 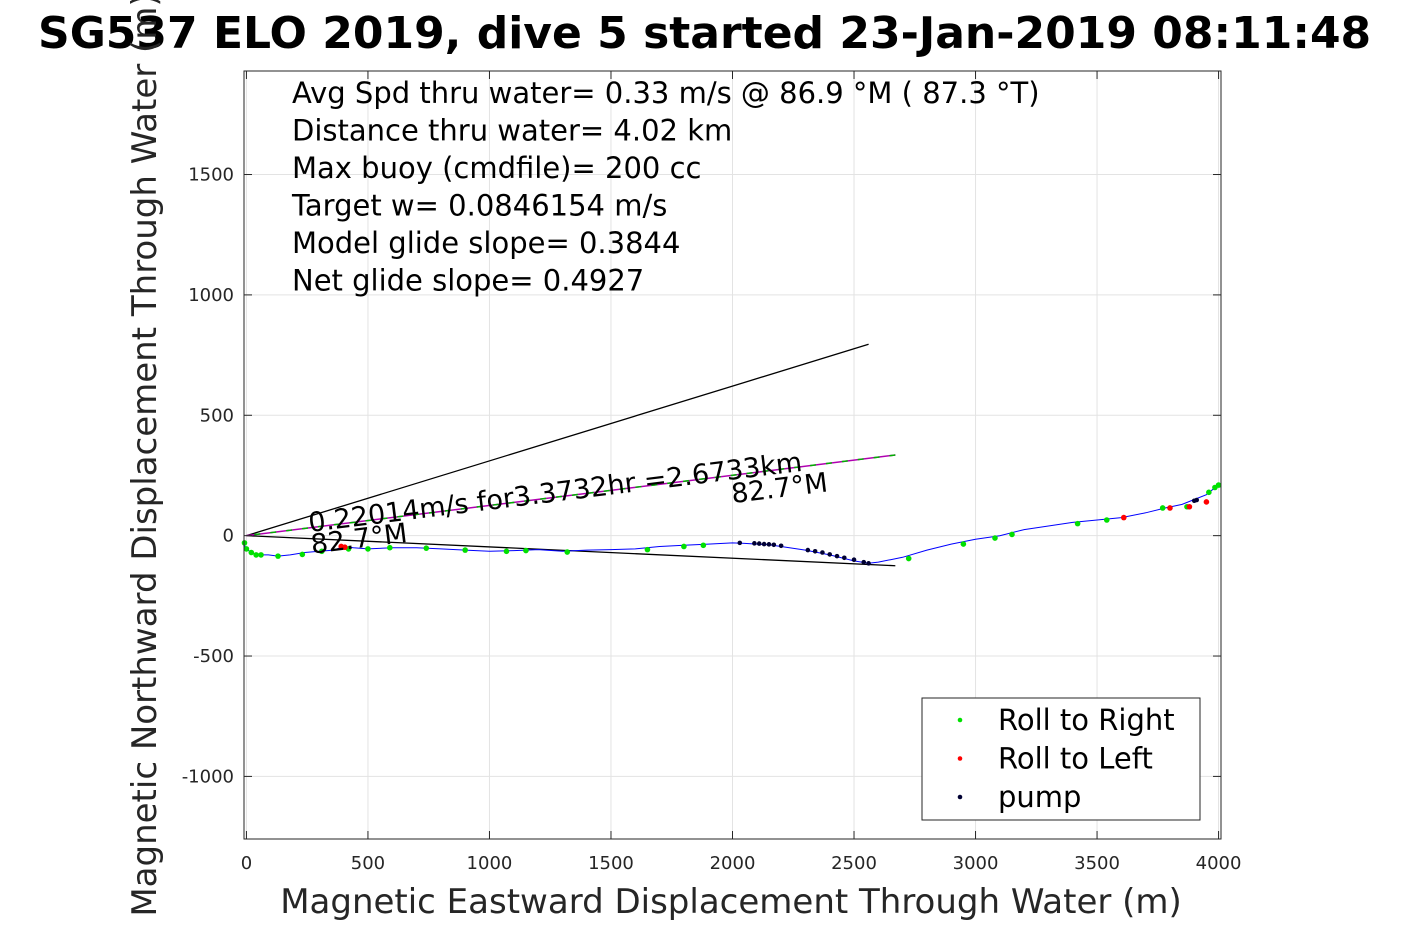 What do you see at coordinates (611, 863) in the screenshot?
I see `x-tick-label: 1500` at bounding box center [611, 863].